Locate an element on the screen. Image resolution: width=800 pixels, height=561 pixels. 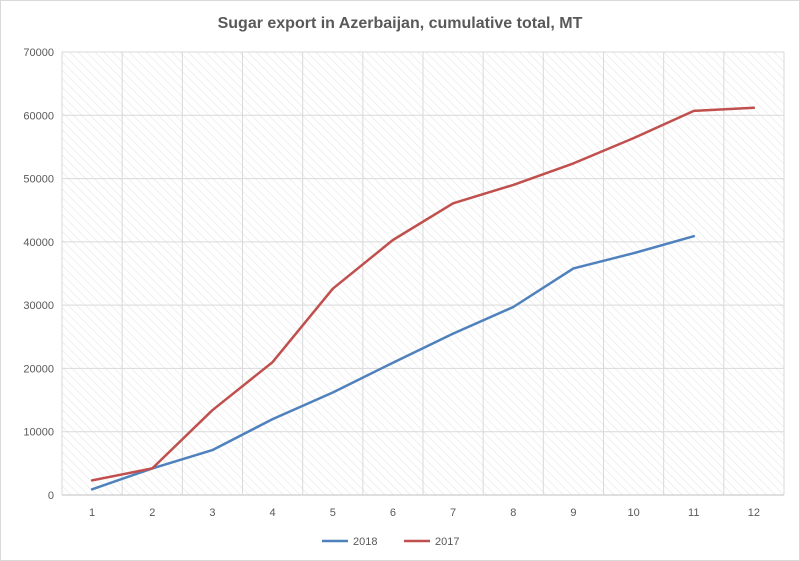
y-tick-label: 10000 is located at coordinates (38, 433).